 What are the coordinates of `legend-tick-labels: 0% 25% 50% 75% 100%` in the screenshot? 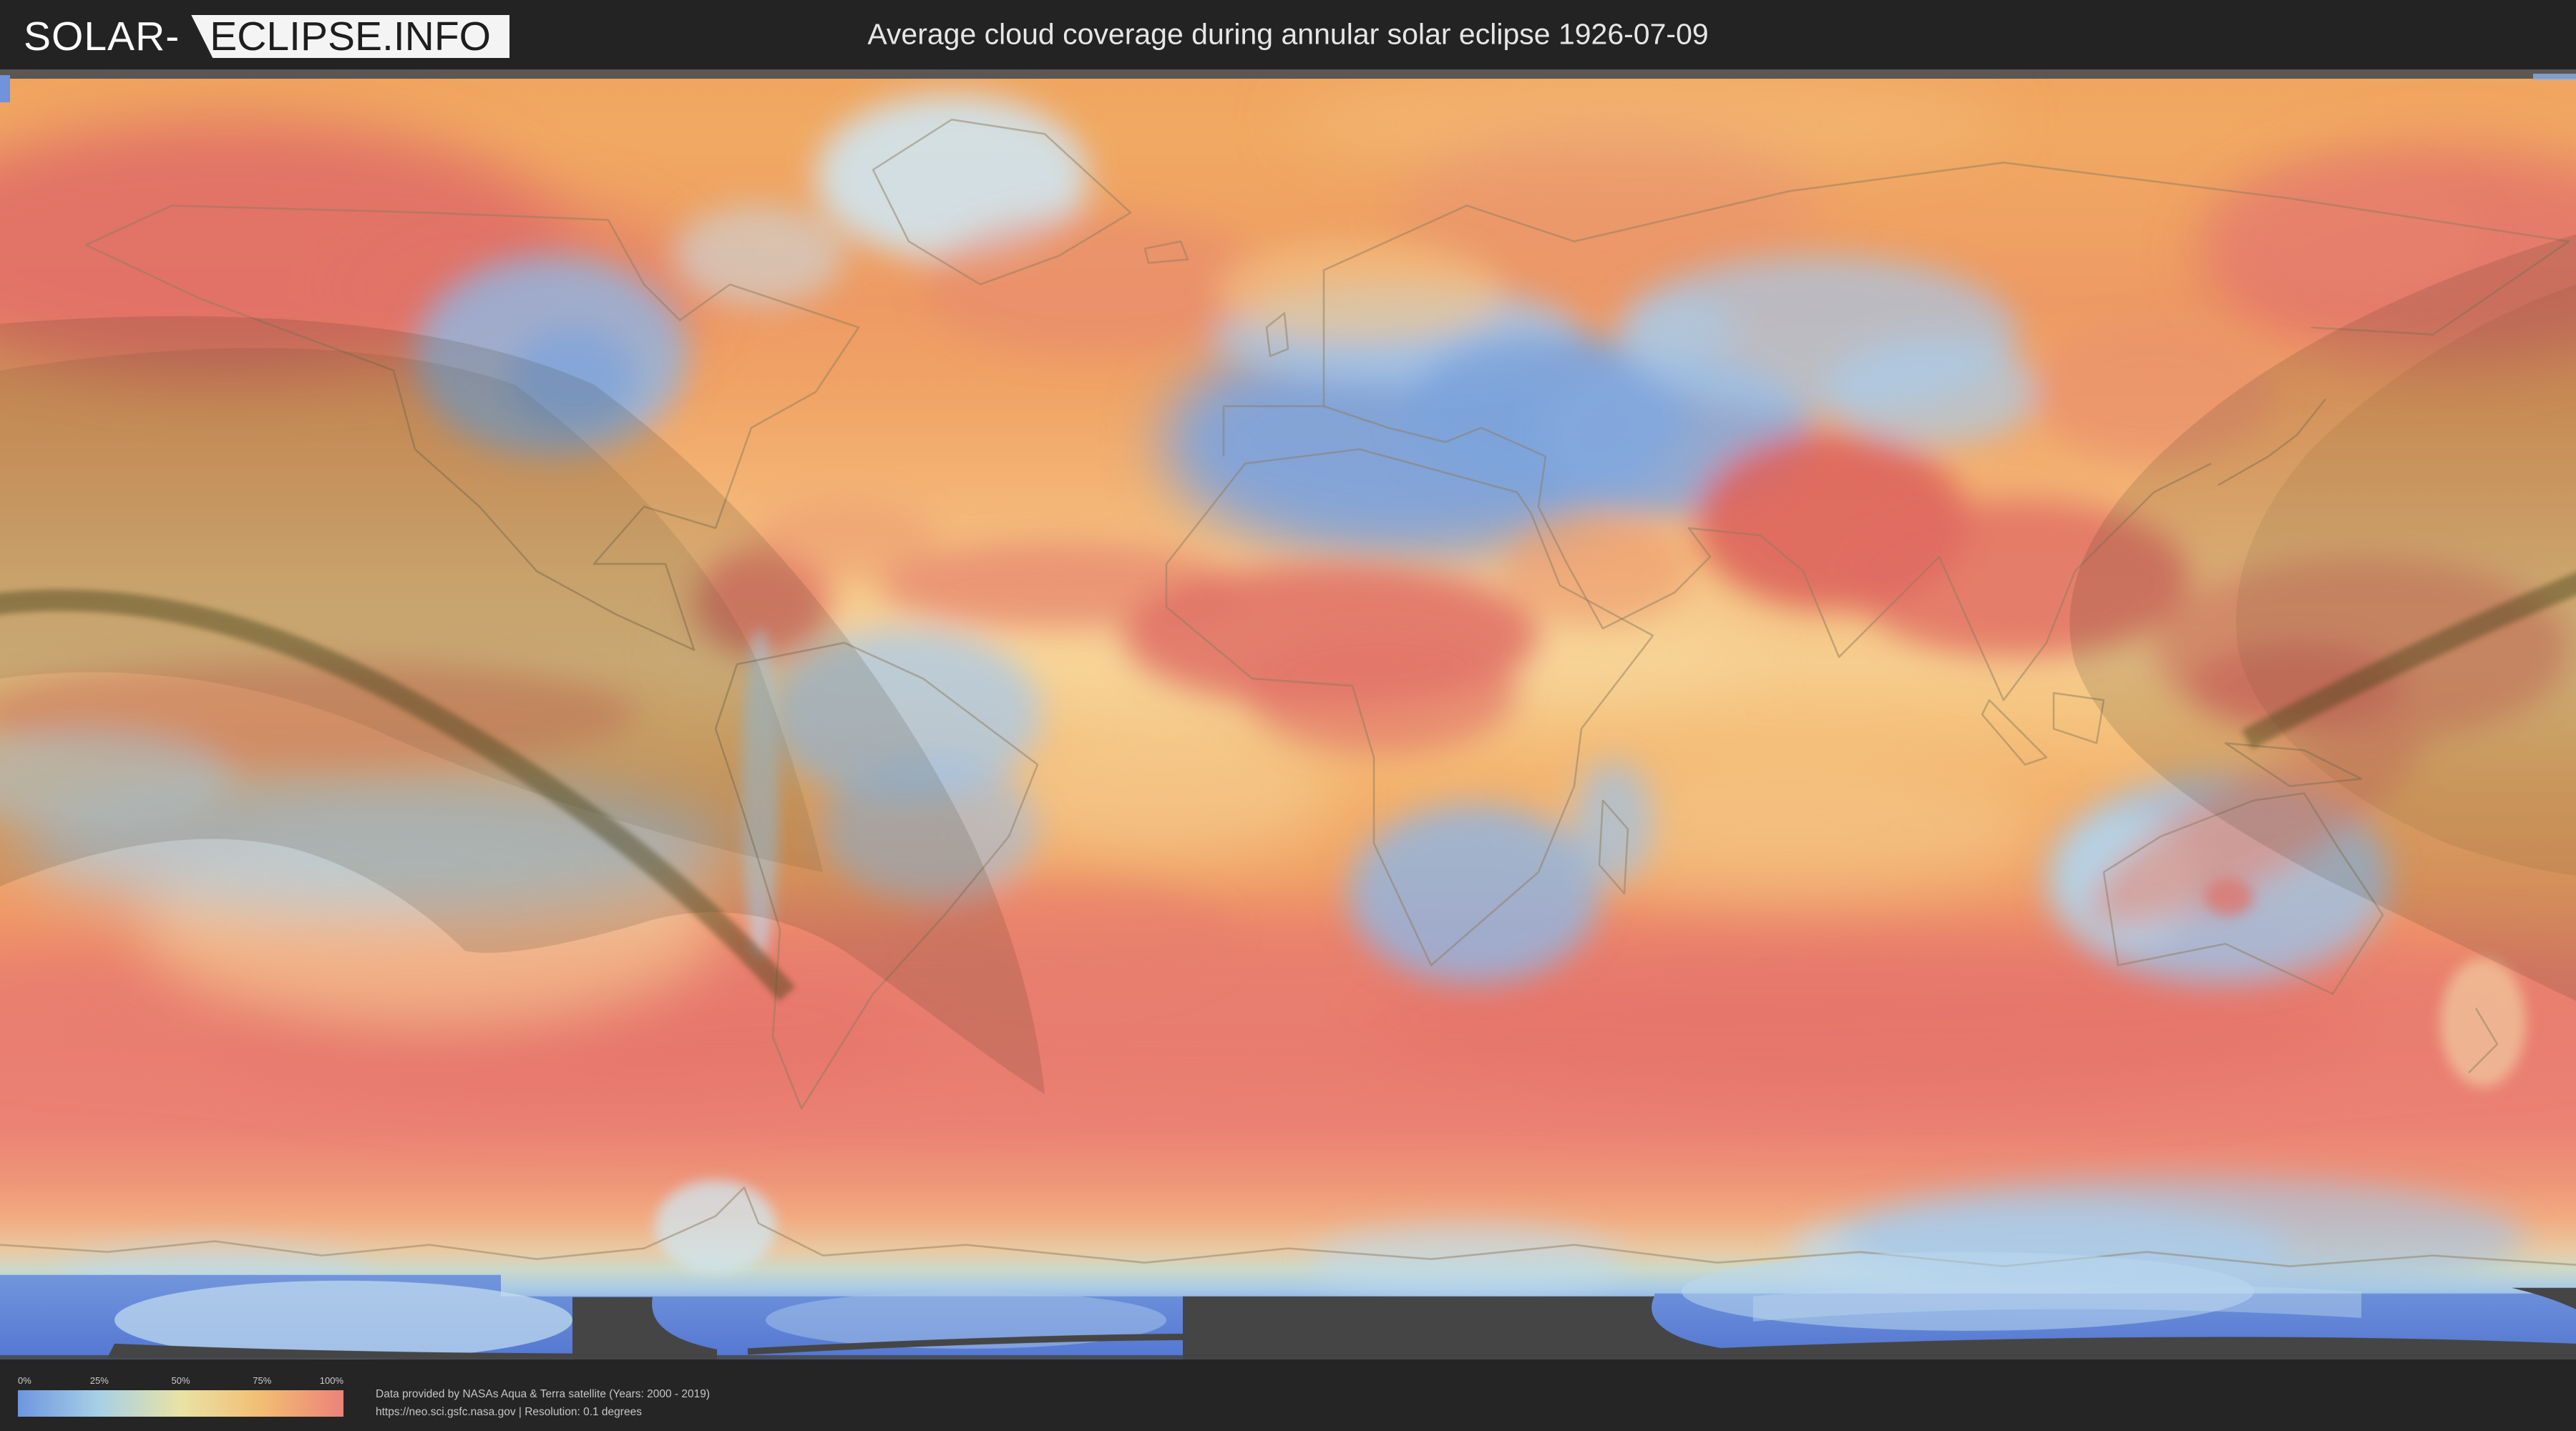 It's located at (180, 1381).